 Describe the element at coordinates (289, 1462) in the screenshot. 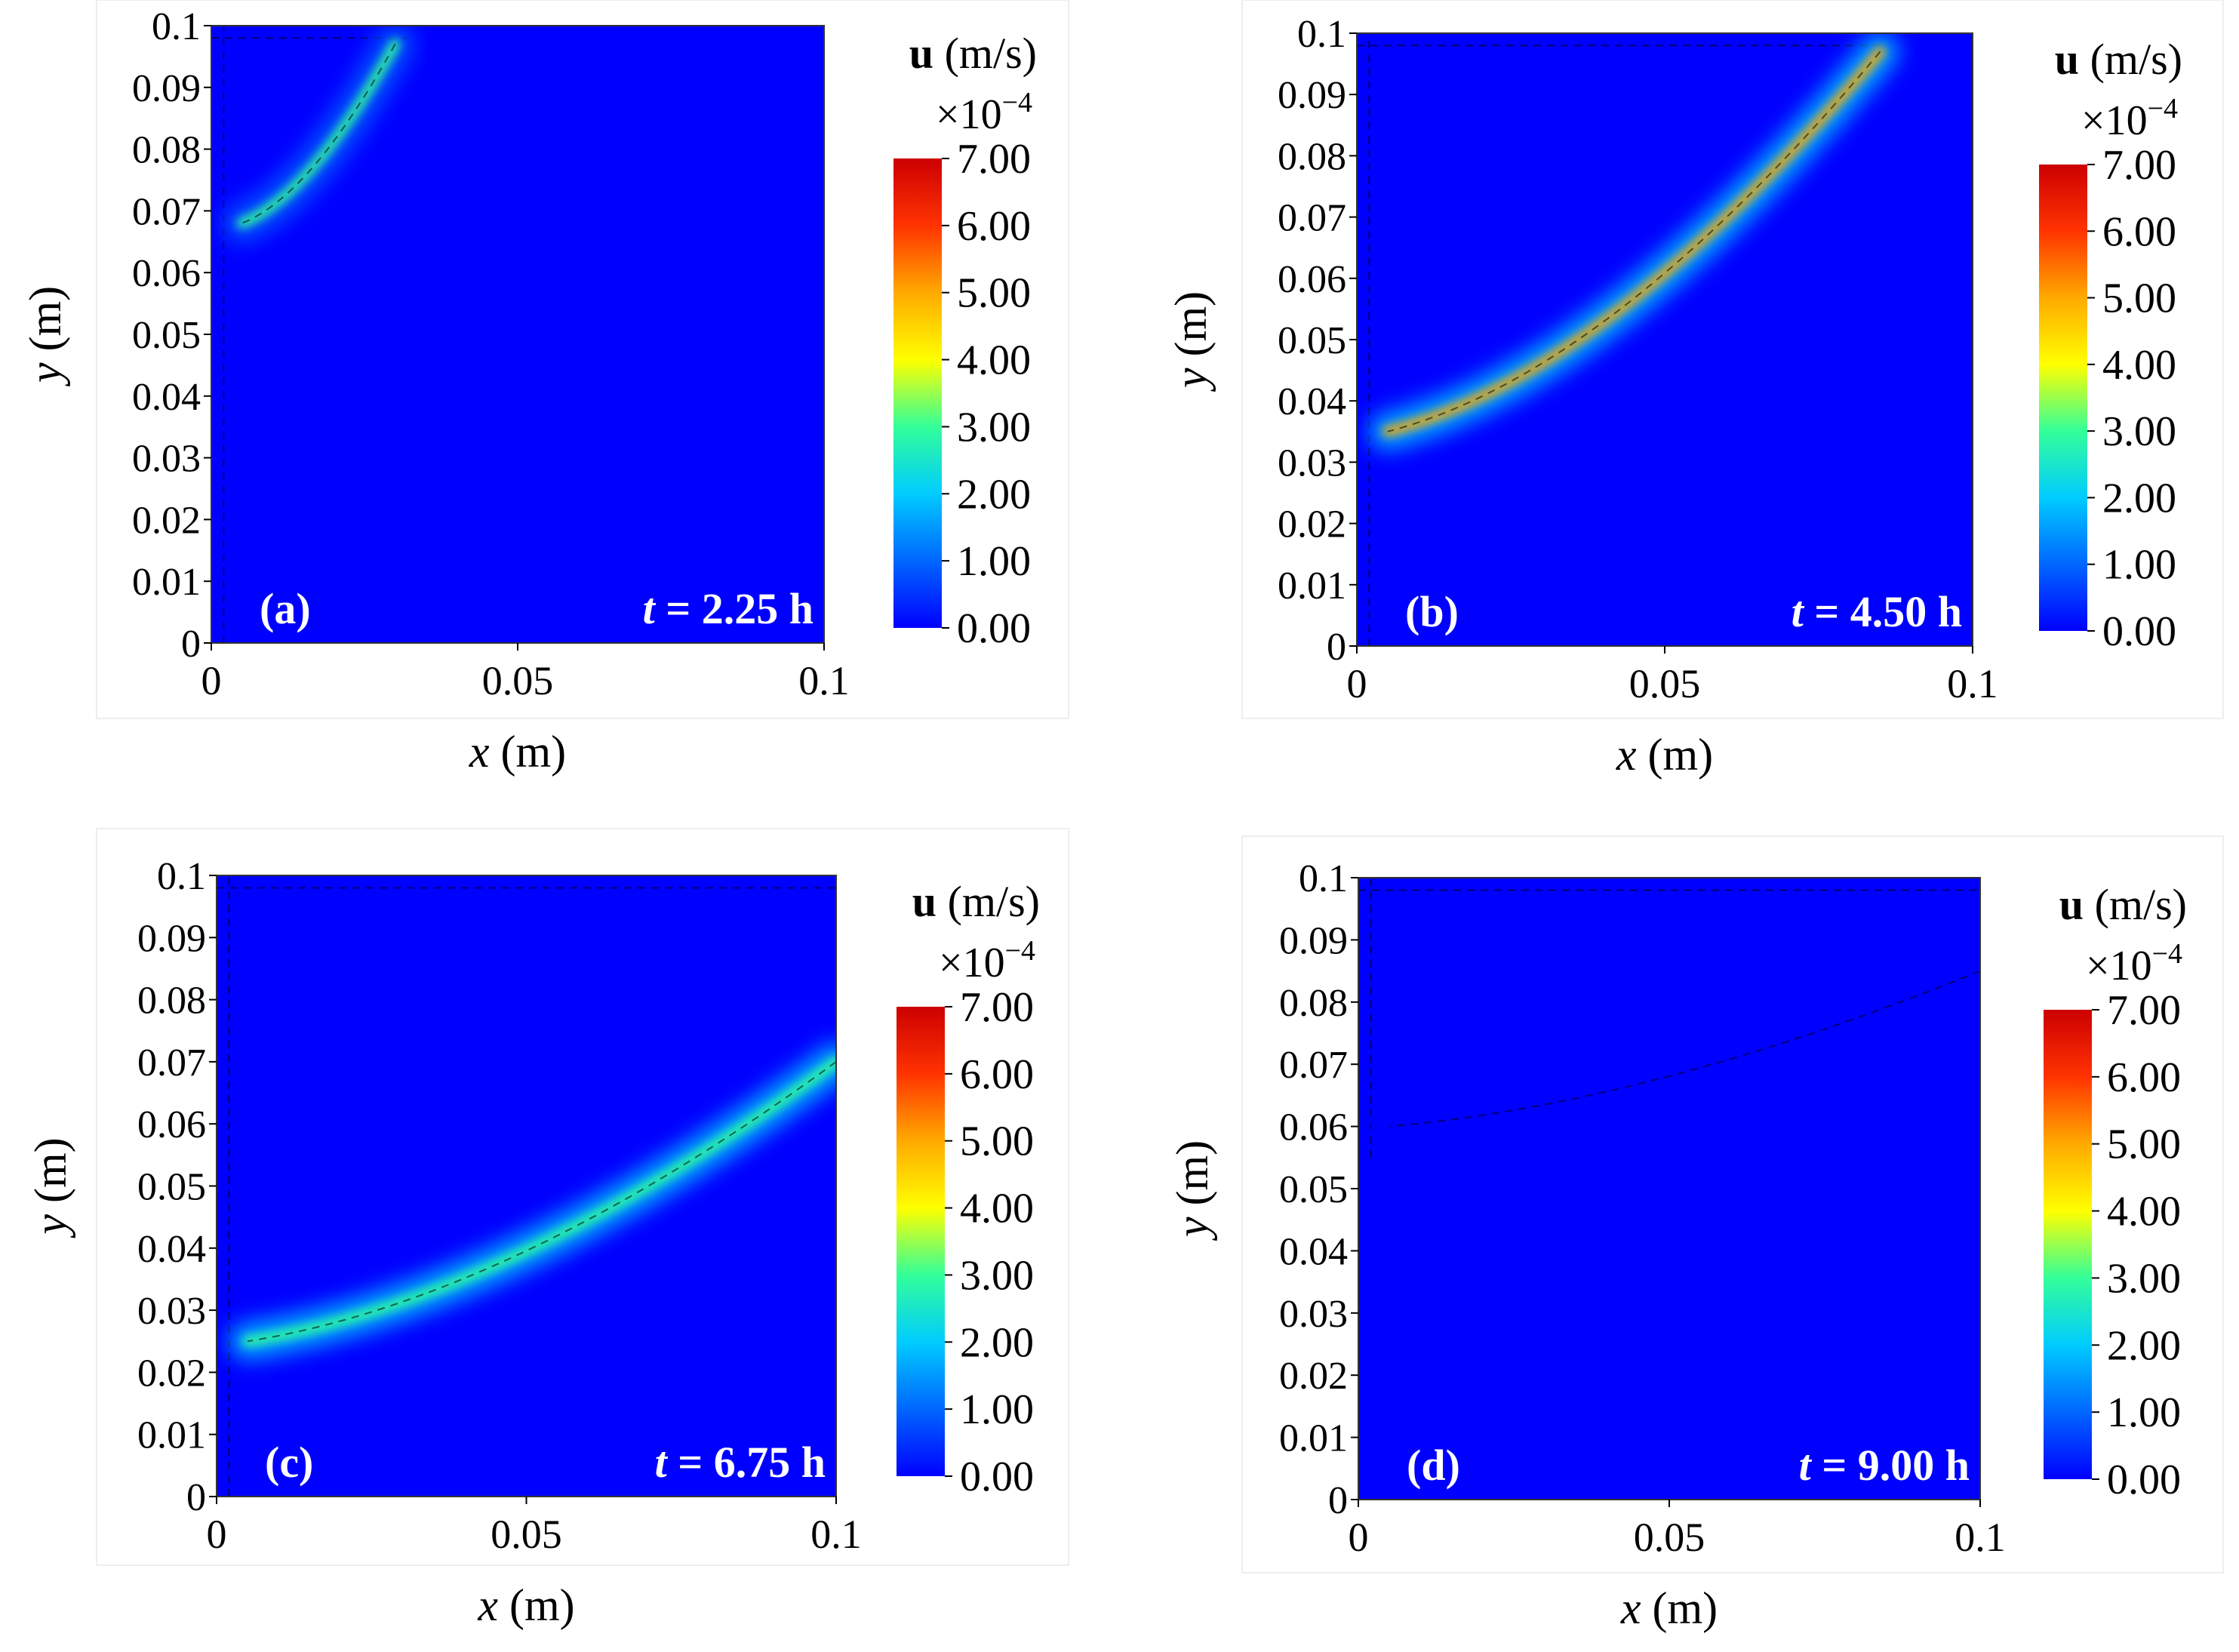

I see `panel-label: (c)` at that location.